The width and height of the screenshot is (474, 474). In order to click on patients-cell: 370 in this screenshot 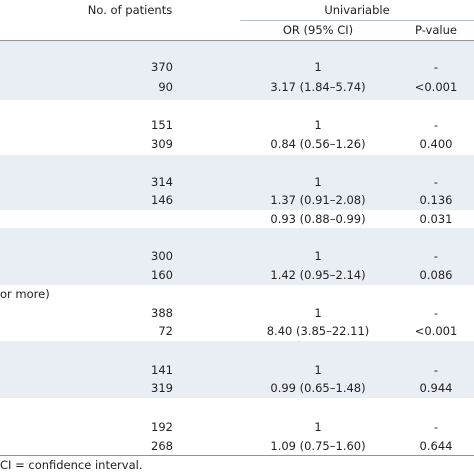, I will do `click(162, 67)`.